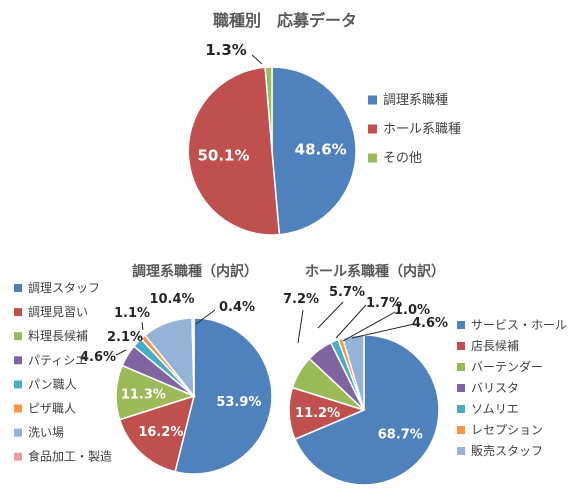 This screenshot has height=498, width=586. I want to click on legend-label: その他, so click(402, 158).